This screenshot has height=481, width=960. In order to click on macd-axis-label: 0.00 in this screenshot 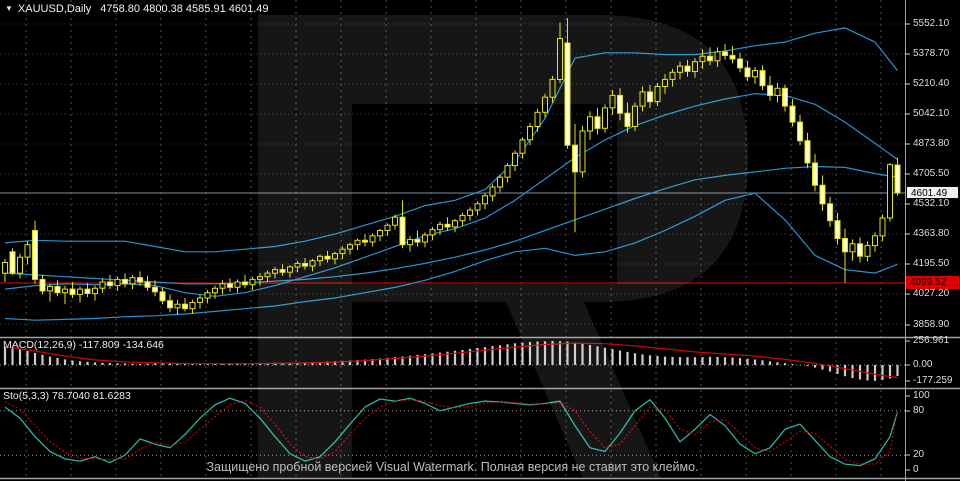, I will do `click(923, 364)`.